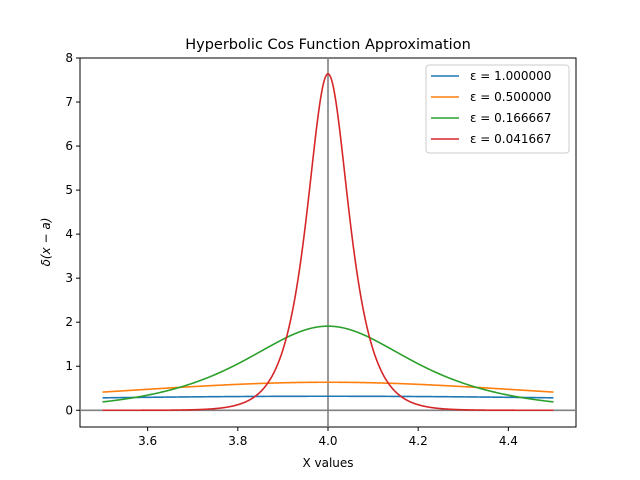 Image resolution: width=640 pixels, height=480 pixels. I want to click on y-tick-label: 8, so click(69, 58).